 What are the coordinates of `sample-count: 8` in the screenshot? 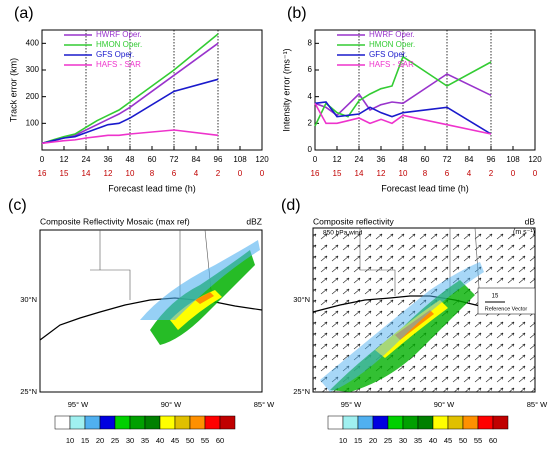 It's located at (425, 173).